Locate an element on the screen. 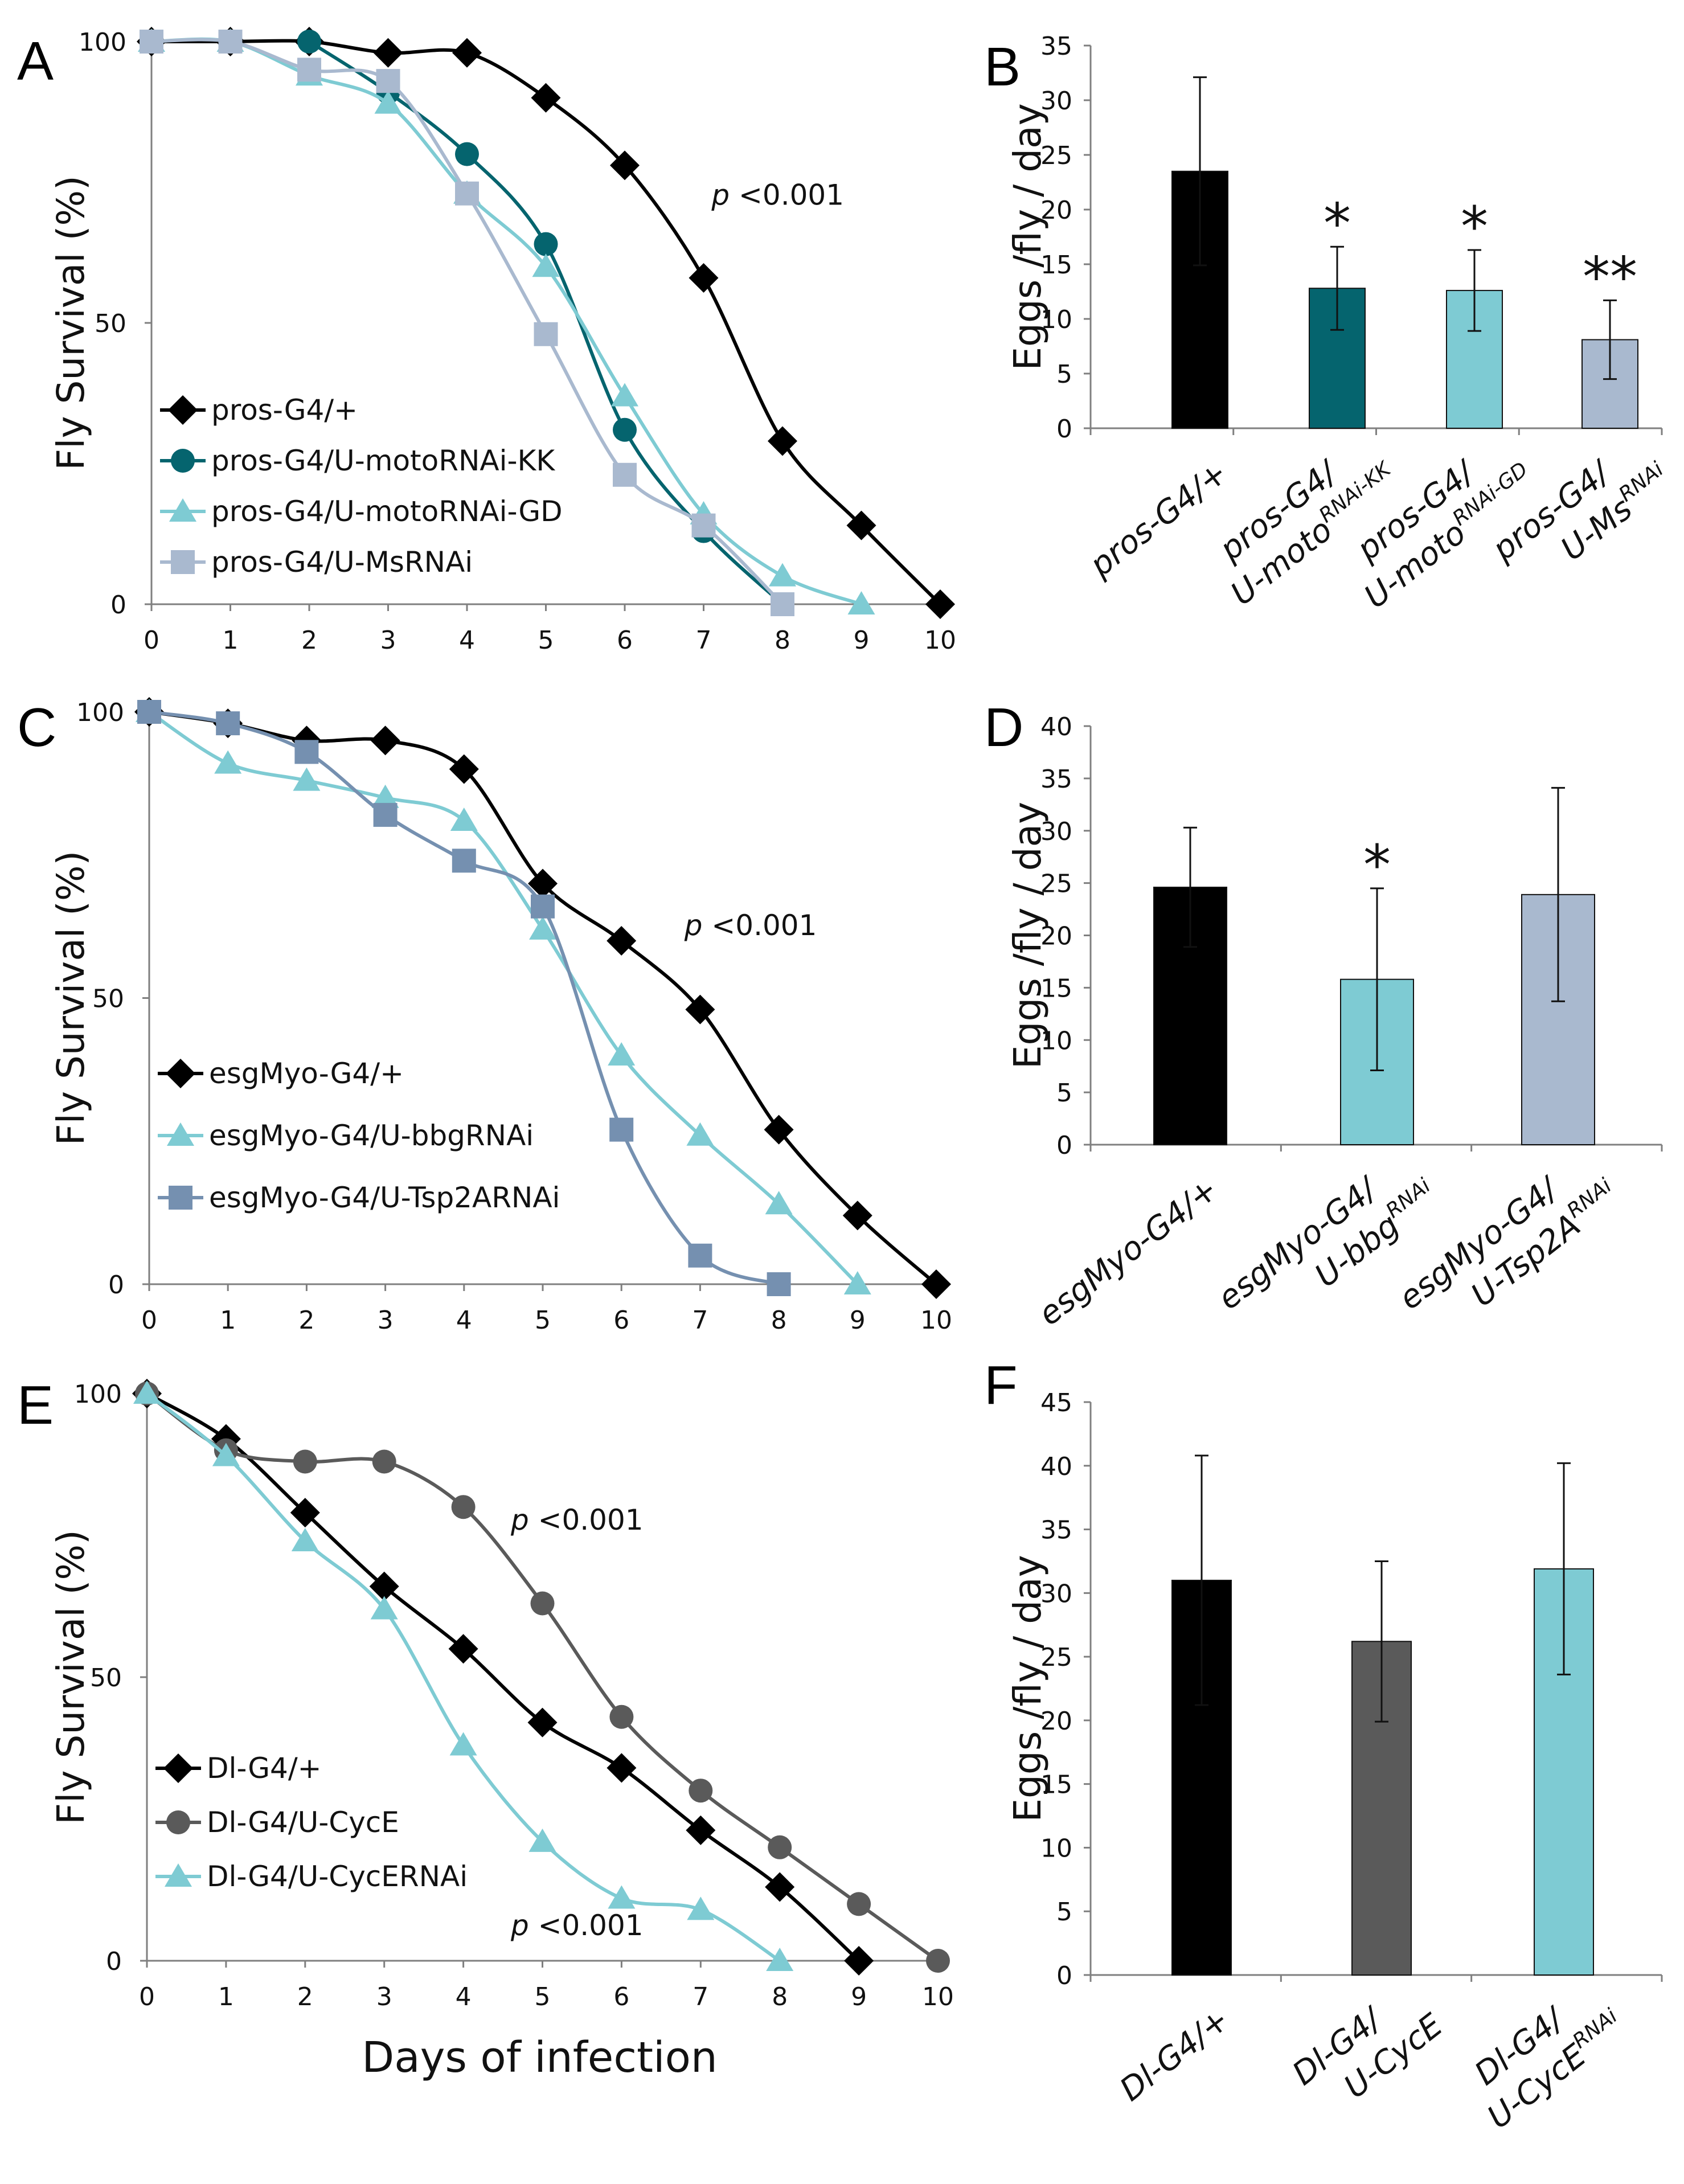 The width and height of the screenshot is (1684, 2184). legend-label: esgMyo-G4/U-bbgRNAi is located at coordinates (371, 1135).